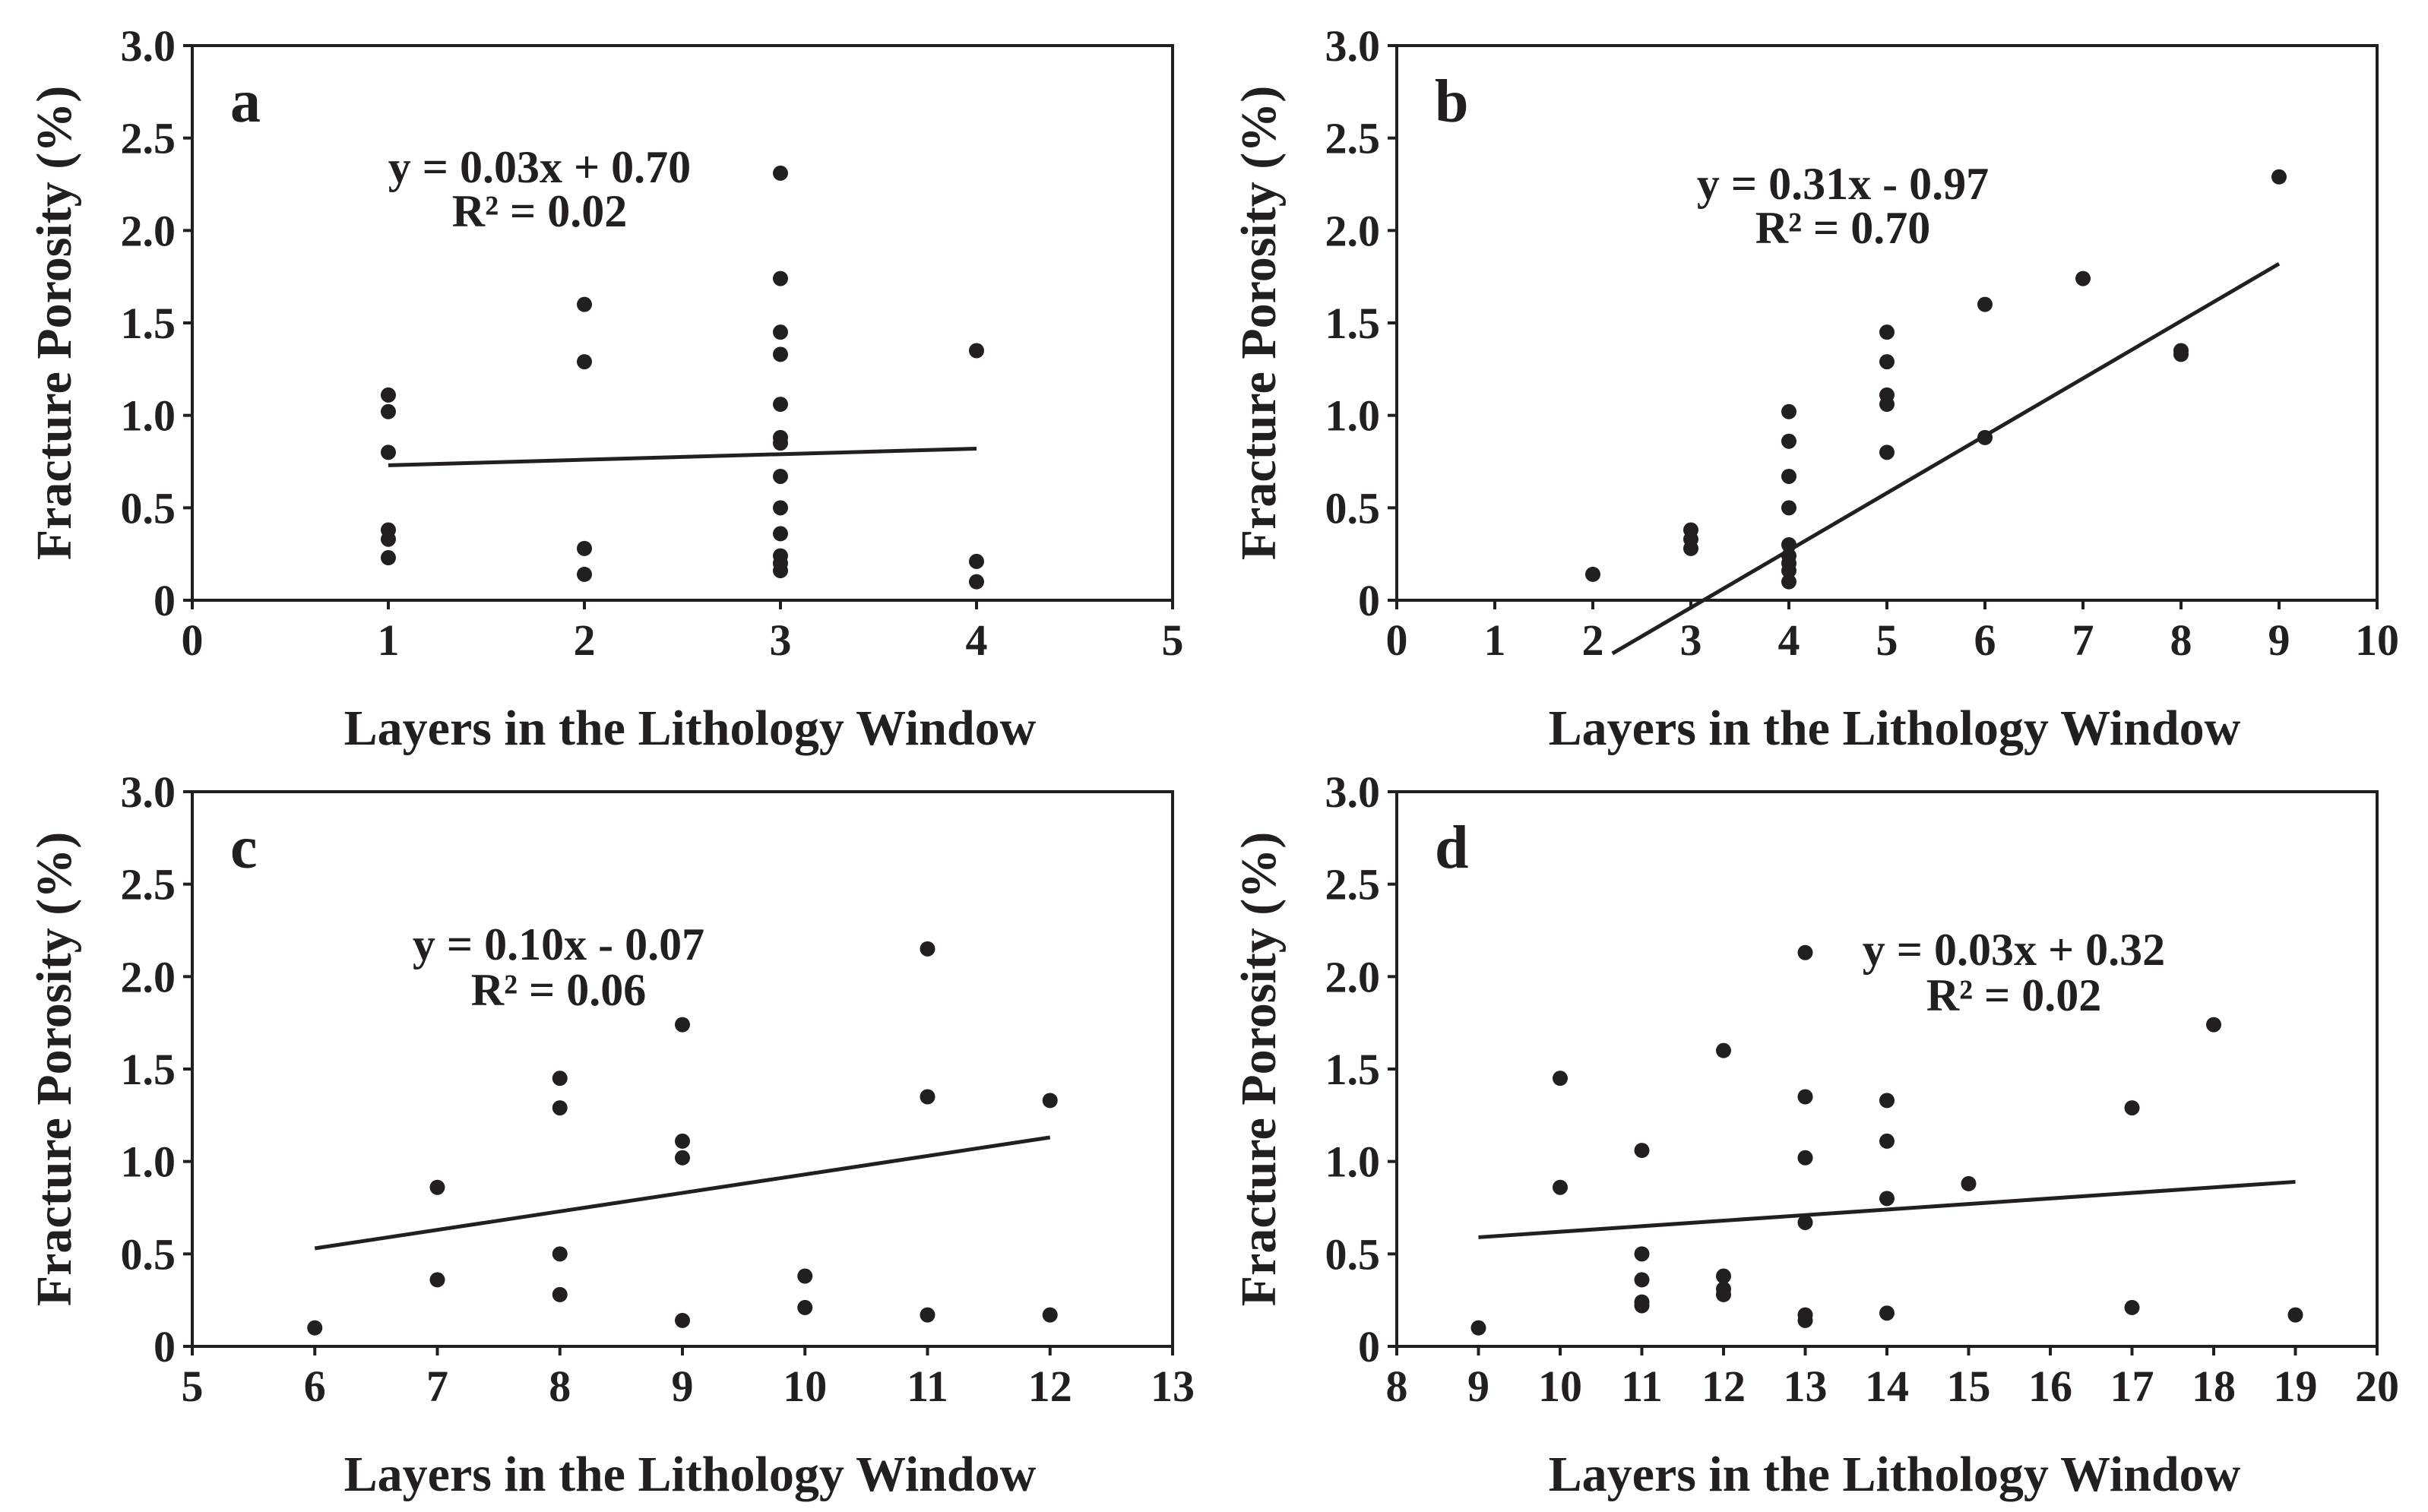 This screenshot has height=1512, width=2428. I want to click on x-tick-label: 18, so click(2214, 1386).